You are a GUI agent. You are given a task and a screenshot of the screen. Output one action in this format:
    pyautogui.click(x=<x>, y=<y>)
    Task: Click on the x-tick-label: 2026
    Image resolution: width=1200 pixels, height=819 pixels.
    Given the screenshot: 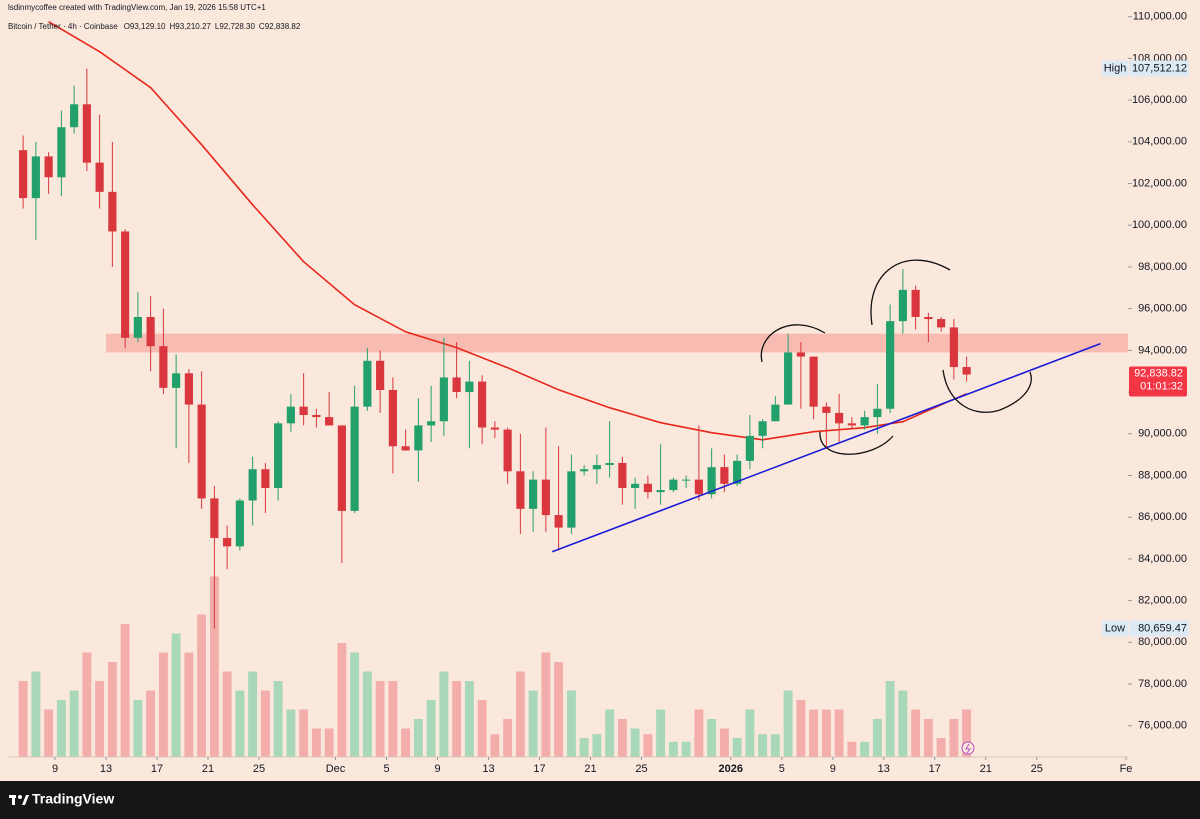 What is the action you would take?
    pyautogui.click(x=731, y=769)
    